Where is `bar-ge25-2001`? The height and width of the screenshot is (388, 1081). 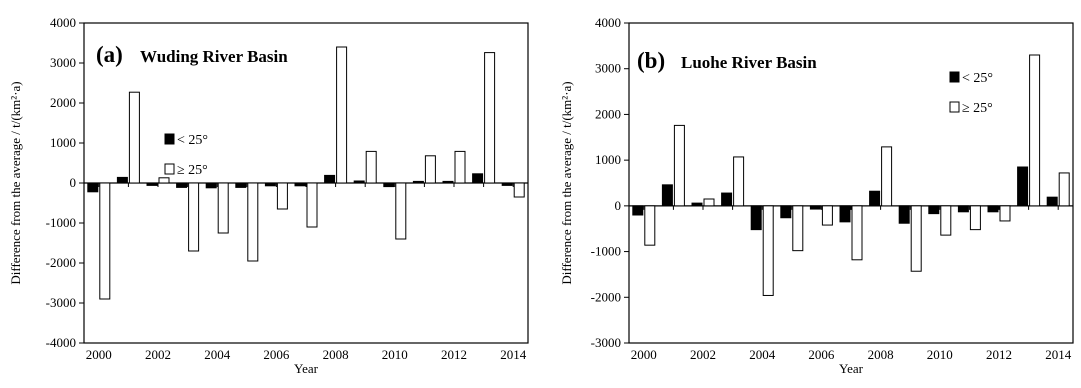
bar-ge25-2001 is located at coordinates (679, 165).